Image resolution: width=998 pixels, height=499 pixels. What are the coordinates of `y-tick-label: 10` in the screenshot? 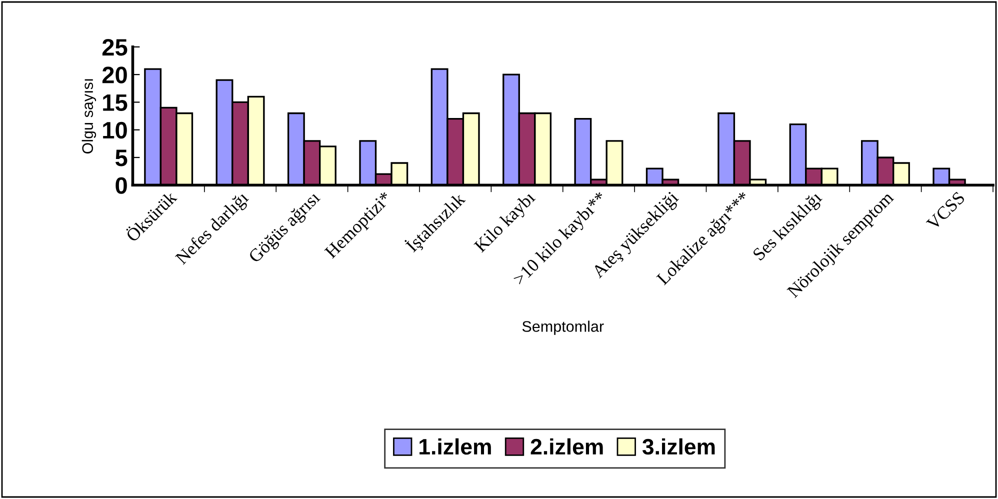 It's located at (115, 130).